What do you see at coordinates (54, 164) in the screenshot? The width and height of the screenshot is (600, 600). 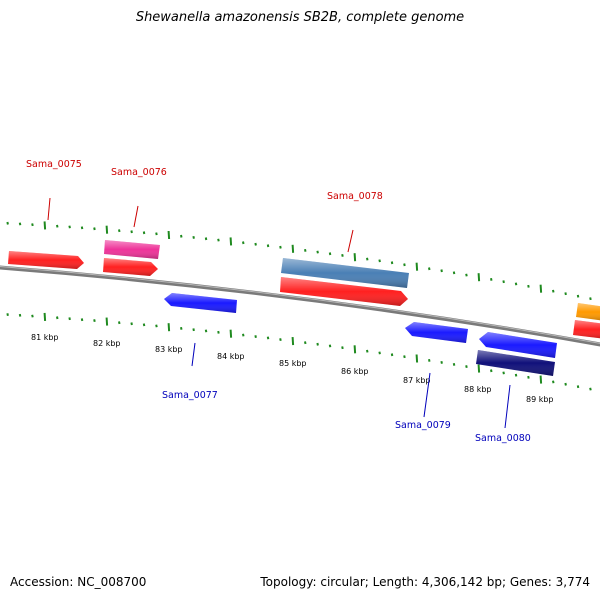 I see `gene-label-sama-0075: Sama_0075` at bounding box center [54, 164].